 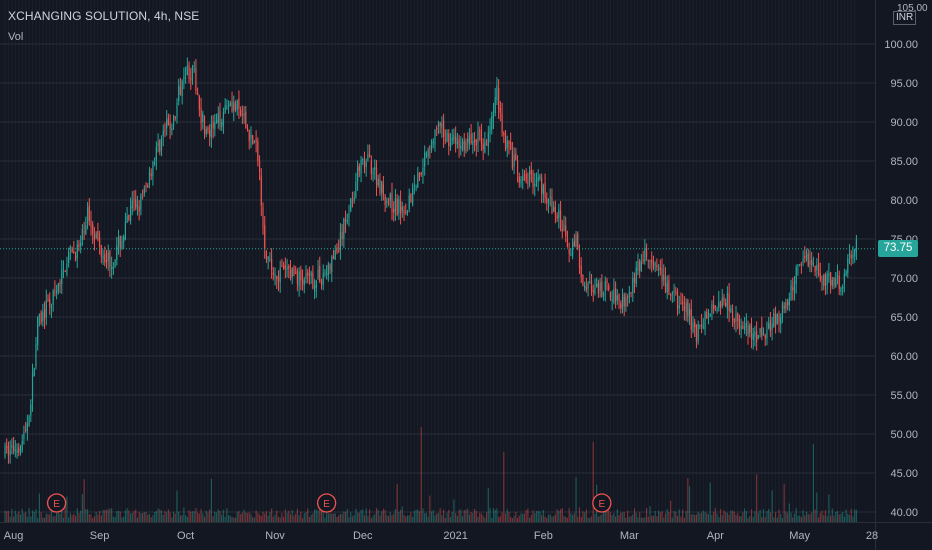 I want to click on price-tick-label: 90.00, so click(x=904, y=123).